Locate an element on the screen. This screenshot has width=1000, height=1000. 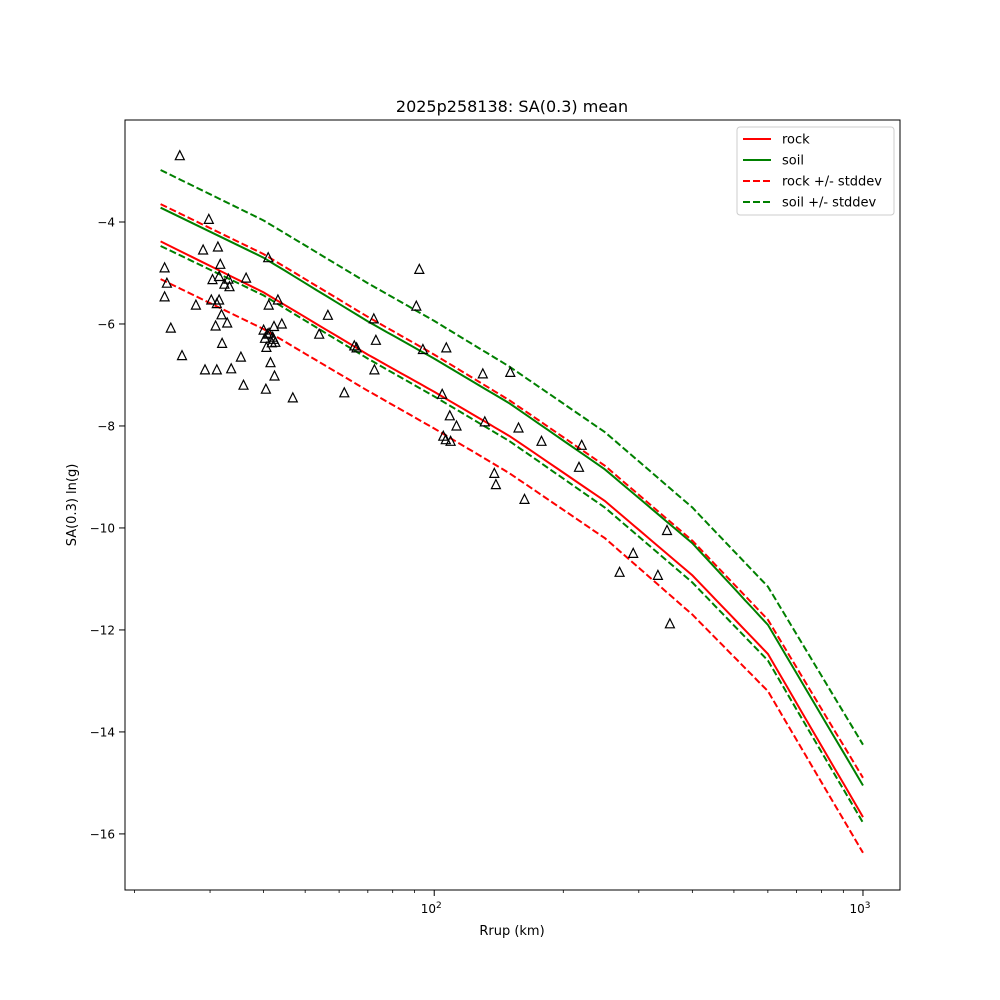
legend-box is located at coordinates (815, 171).